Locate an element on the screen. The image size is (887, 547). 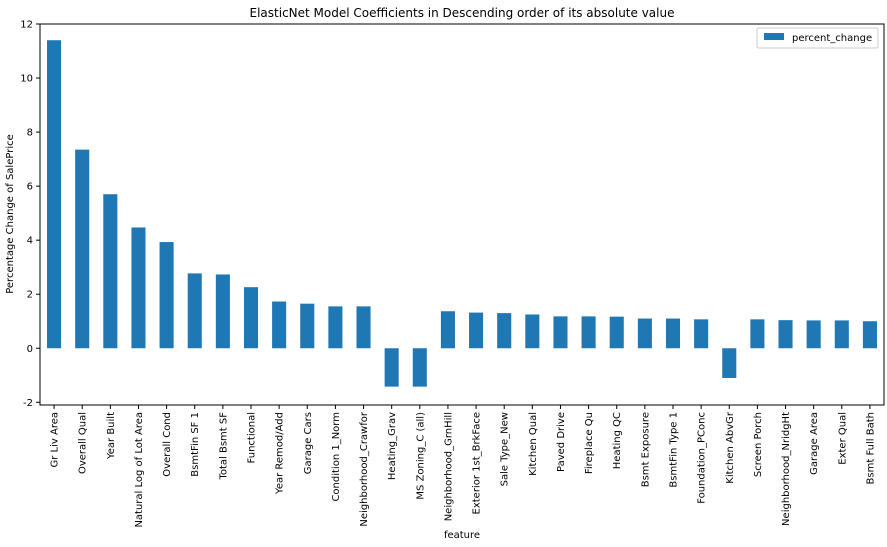
x-tick-label: Natural Log of Lot Area is located at coordinates (139, 470).